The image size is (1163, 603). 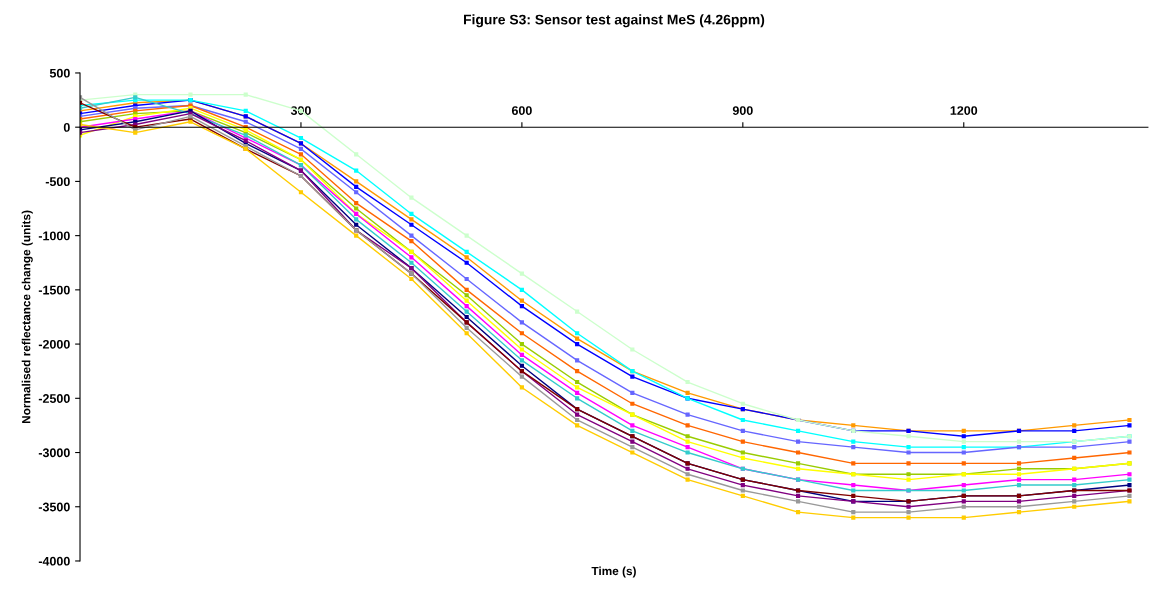 What do you see at coordinates (521, 110) in the screenshot?
I see `x-tick-label: 600` at bounding box center [521, 110].